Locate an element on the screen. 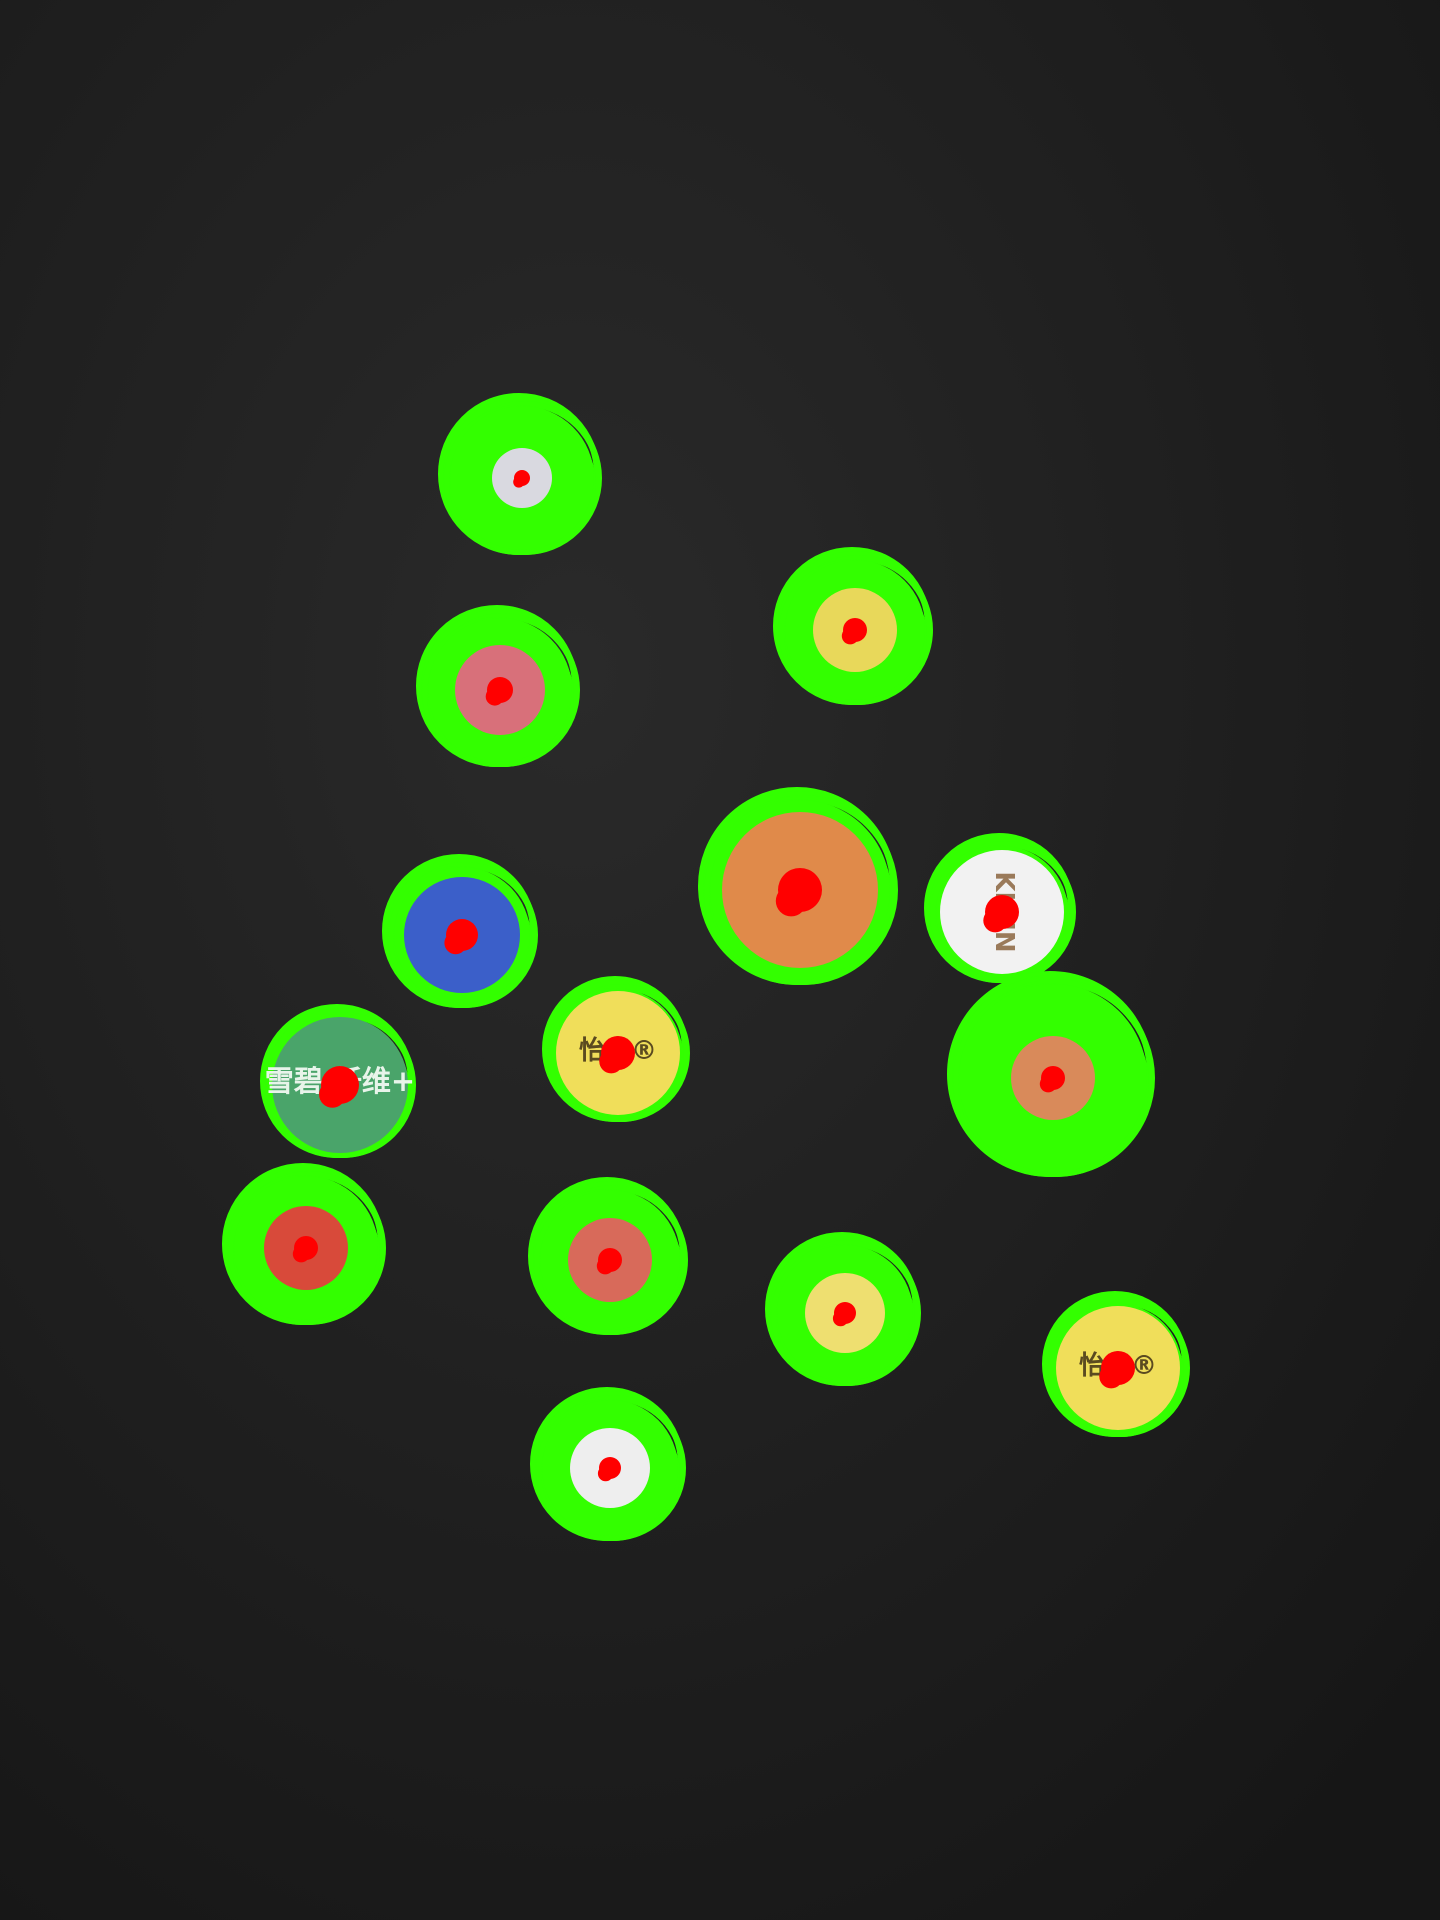  cap-orange-large is located at coordinates (798, 886).